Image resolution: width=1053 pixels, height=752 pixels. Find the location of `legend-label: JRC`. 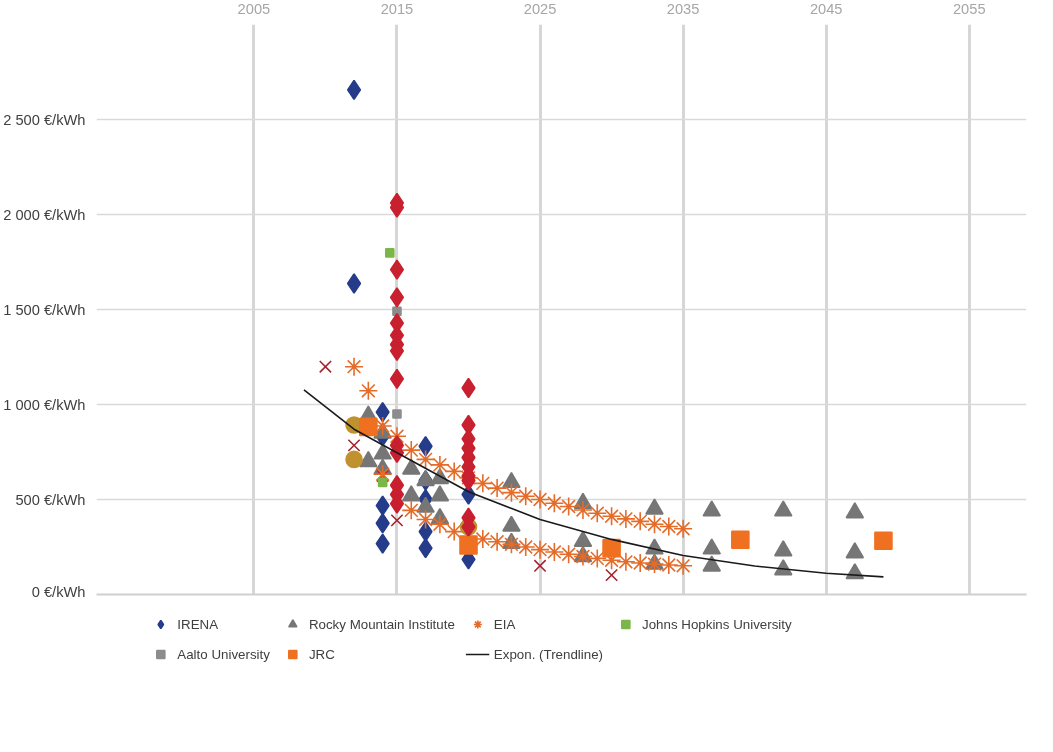

legend-label: JRC is located at coordinates (321, 654).